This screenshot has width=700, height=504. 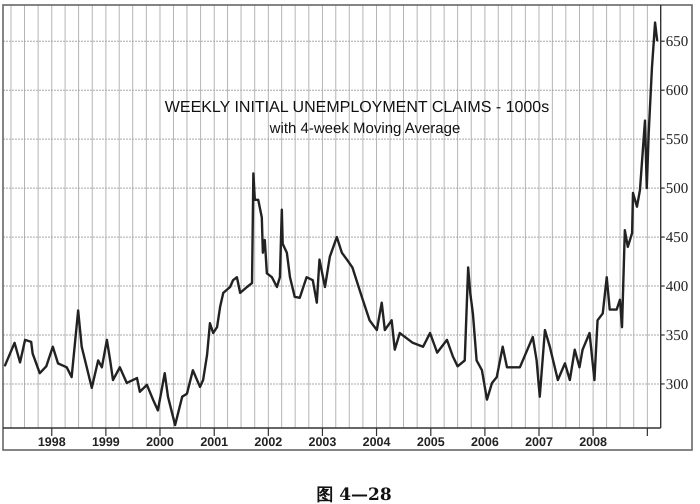 I want to click on y-tick-label: 400, so click(x=677, y=287).